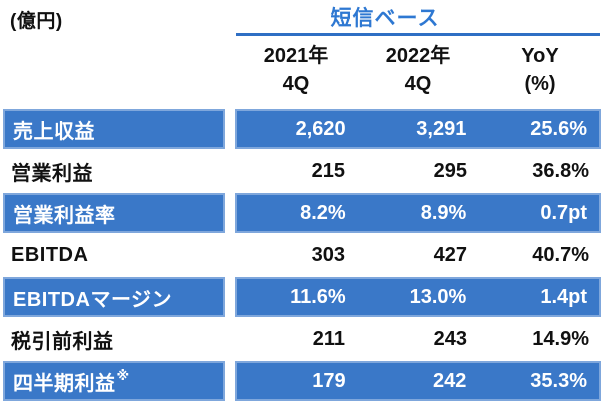 The width and height of the screenshot is (605, 409). Describe the element at coordinates (418, 381) in the screenshot. I see `row-values: 179 242 35.3%` at that location.